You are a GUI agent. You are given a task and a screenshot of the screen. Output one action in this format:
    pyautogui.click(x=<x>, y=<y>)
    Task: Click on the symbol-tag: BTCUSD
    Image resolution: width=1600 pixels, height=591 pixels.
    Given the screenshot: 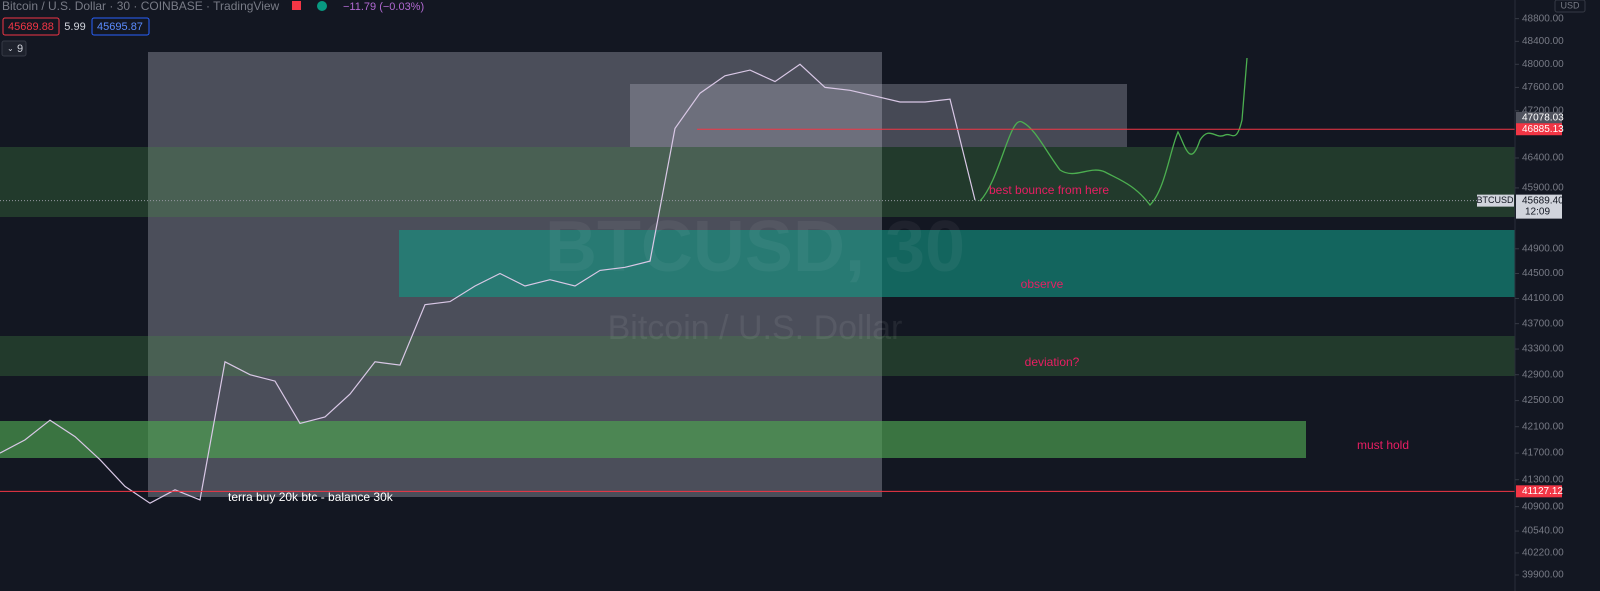 What is the action you would take?
    pyautogui.click(x=1495, y=200)
    